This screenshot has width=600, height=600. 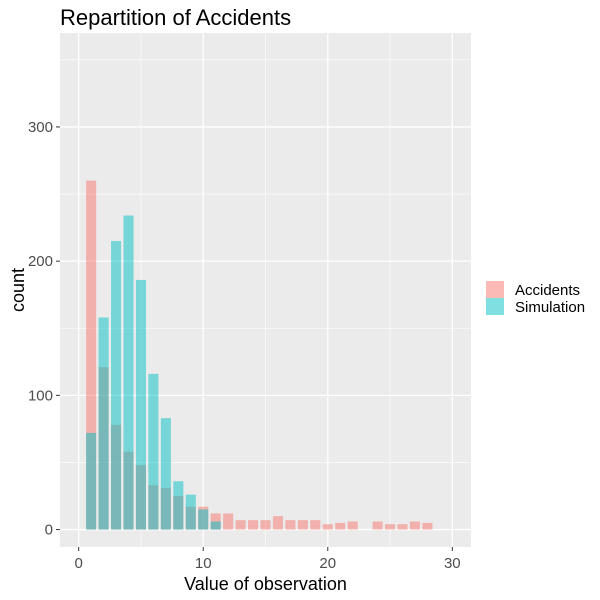 What do you see at coordinates (40, 395) in the screenshot?
I see `y-tick-label: 100` at bounding box center [40, 395].